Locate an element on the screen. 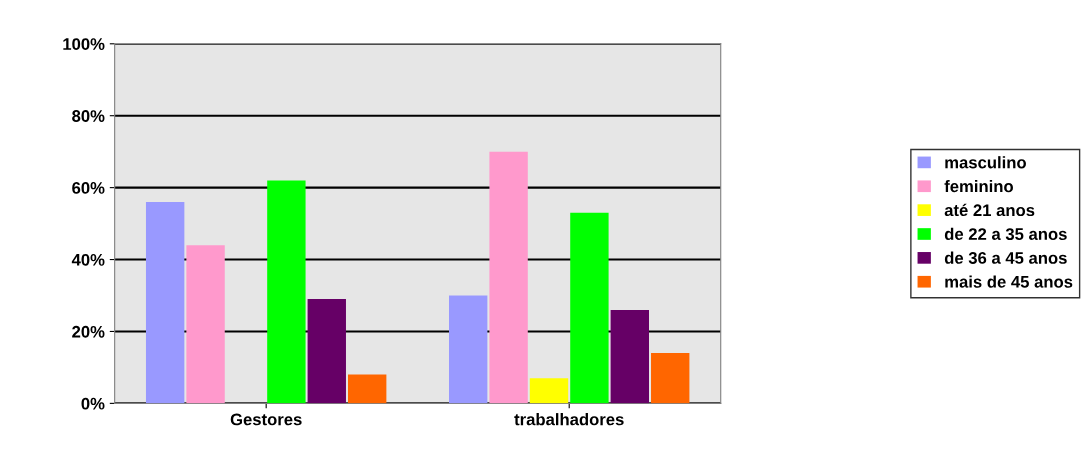  legend-label: de 36 a 45 anos is located at coordinates (1005, 257).